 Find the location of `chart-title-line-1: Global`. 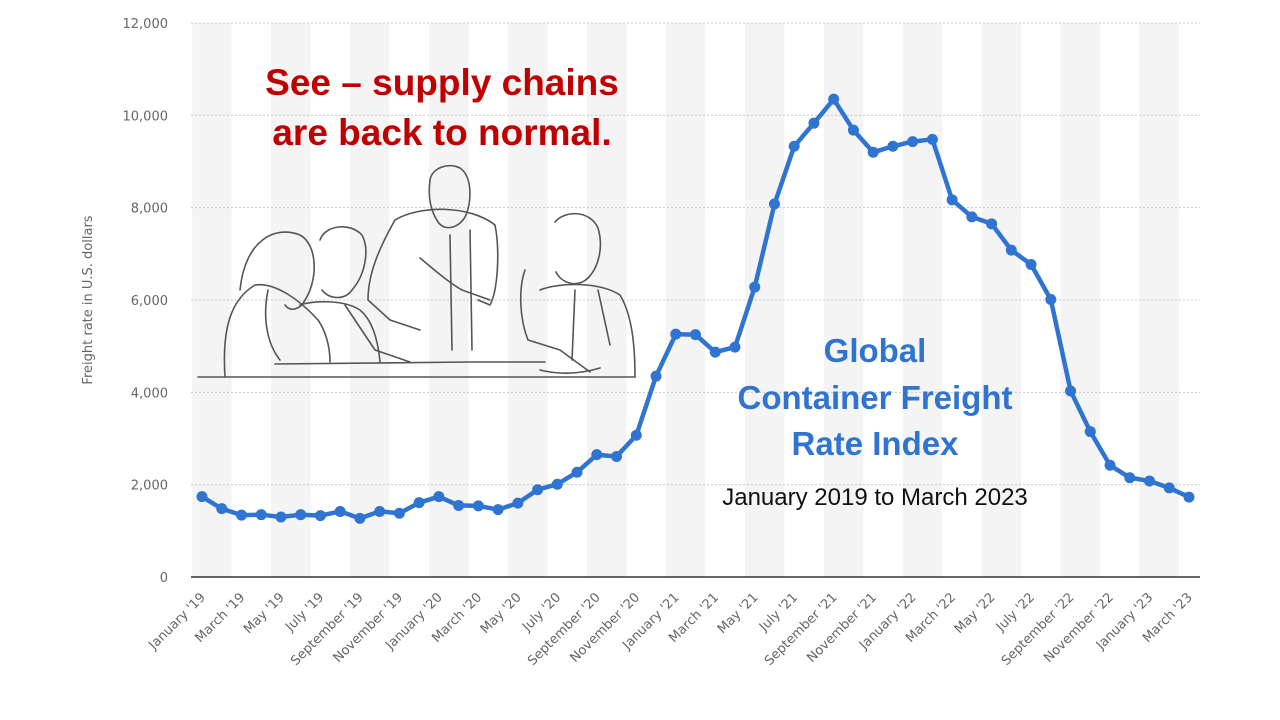

chart-title-line-1: Global is located at coordinates (875, 350).